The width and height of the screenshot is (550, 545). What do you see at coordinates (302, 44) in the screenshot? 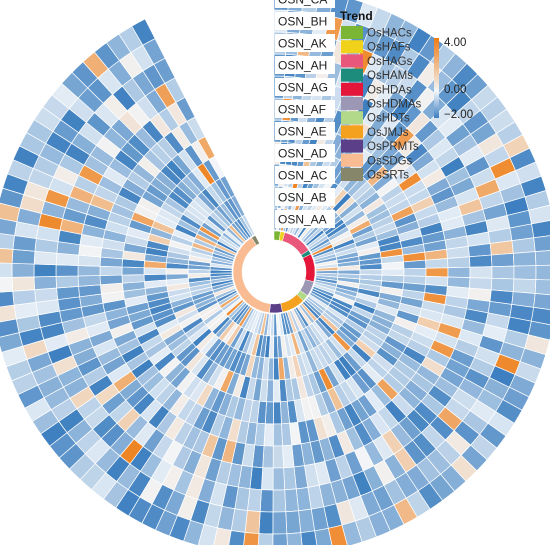
I see `ring-label: OSN_AK` at bounding box center [302, 44].